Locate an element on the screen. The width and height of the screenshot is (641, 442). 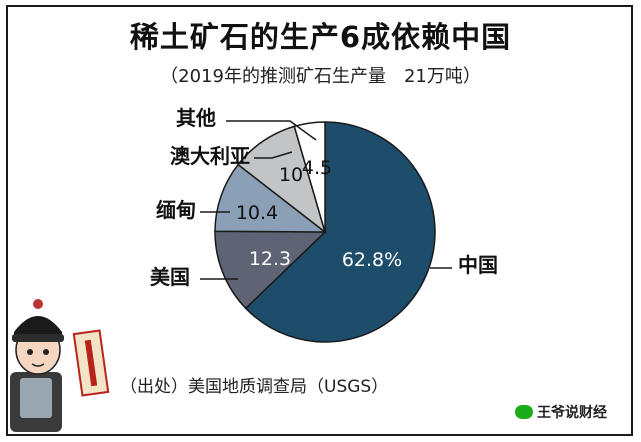
slice-value-label-0: 62.8% is located at coordinates (372, 260).